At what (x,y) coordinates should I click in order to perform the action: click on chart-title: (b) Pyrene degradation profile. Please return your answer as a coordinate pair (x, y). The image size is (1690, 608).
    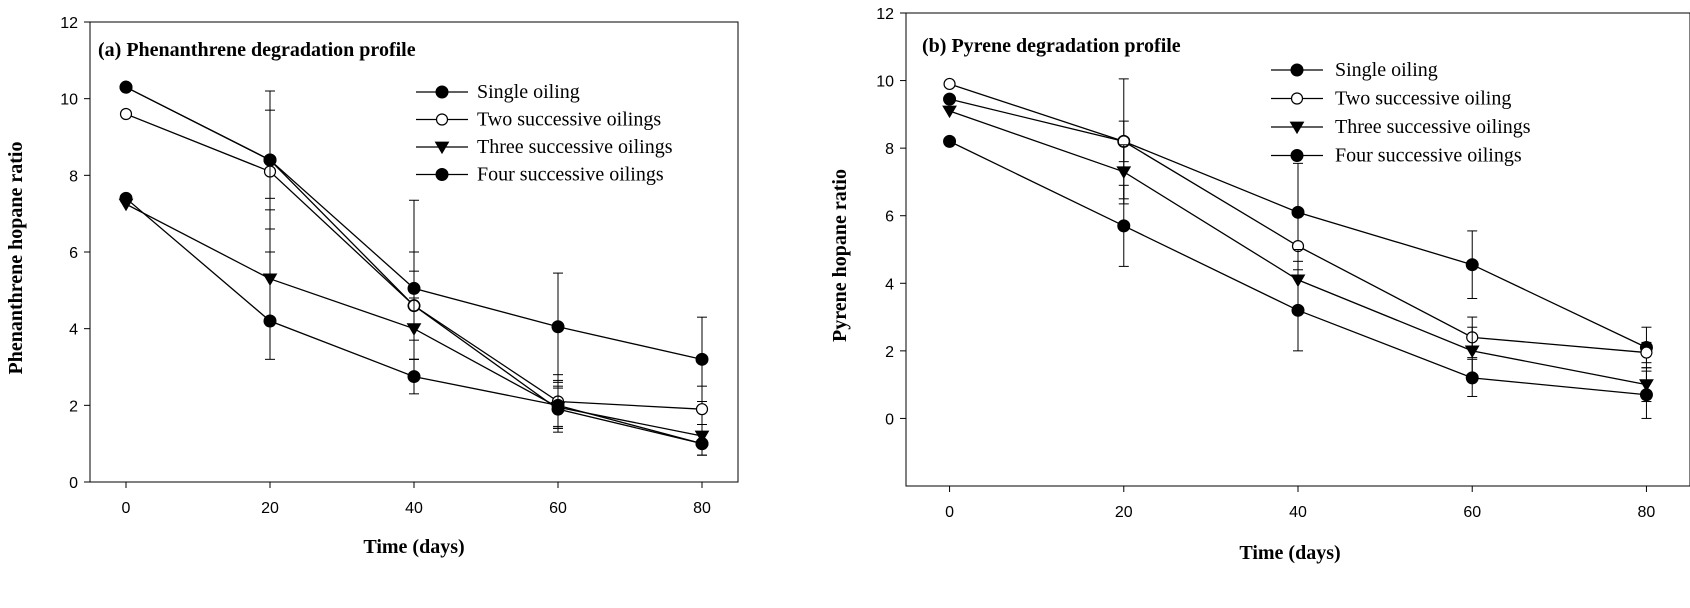
    Looking at the image, I should click on (1051, 46).